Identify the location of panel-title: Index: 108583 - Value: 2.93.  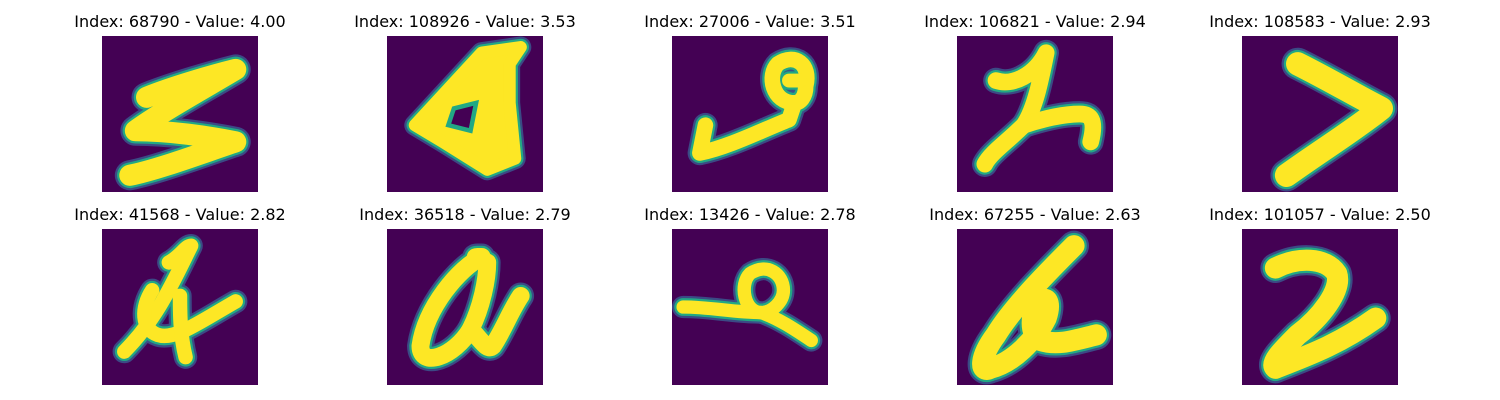
(1320, 21).